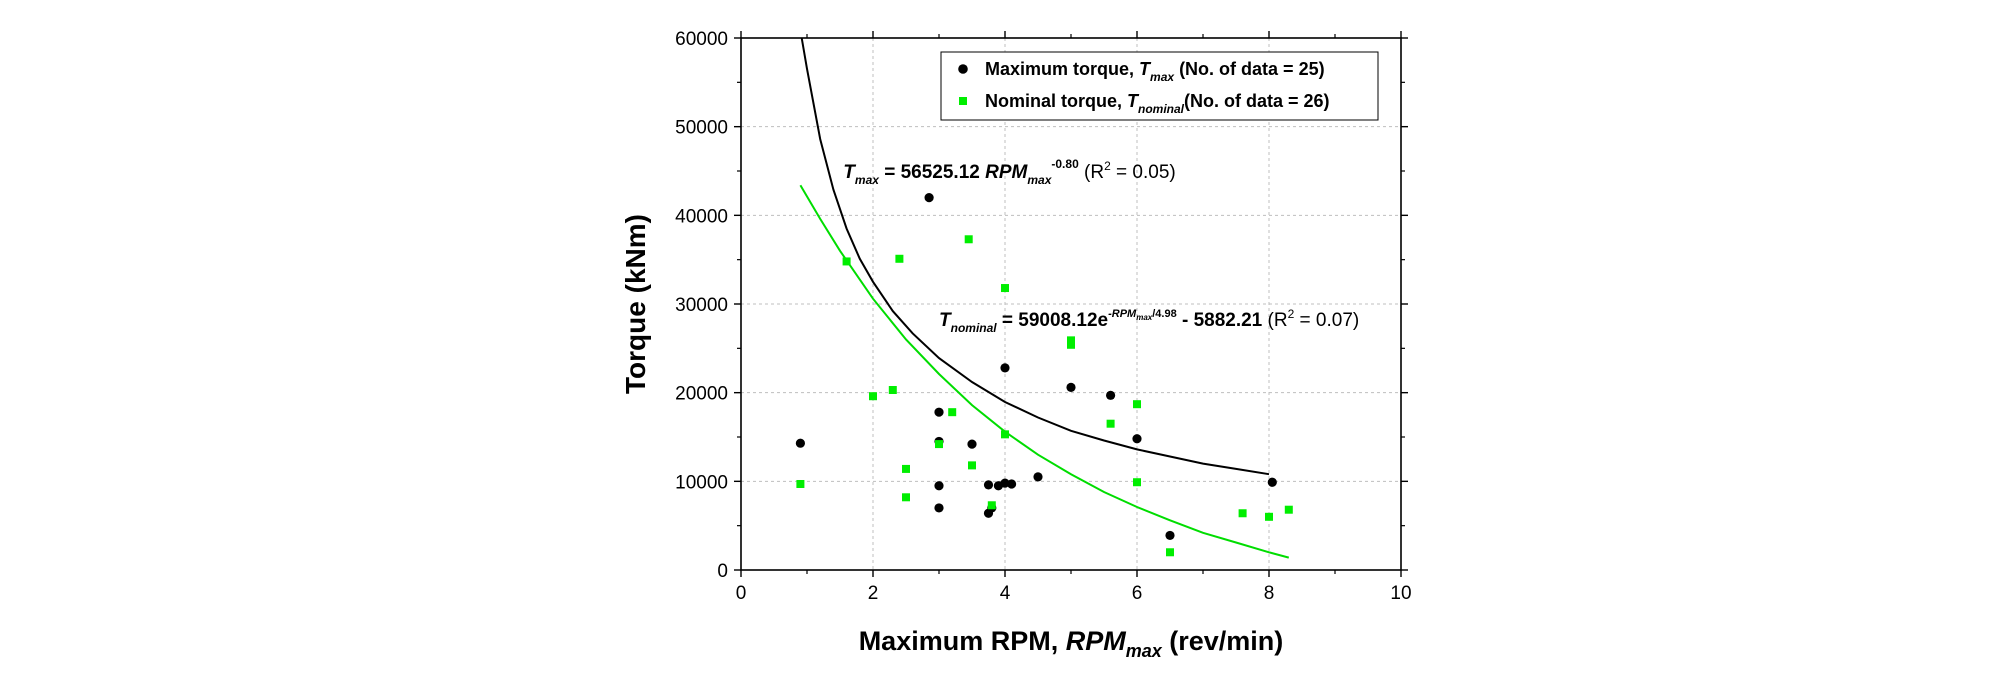 The height and width of the screenshot is (683, 2008). I want to click on y-tick-label: 0, so click(722, 571).